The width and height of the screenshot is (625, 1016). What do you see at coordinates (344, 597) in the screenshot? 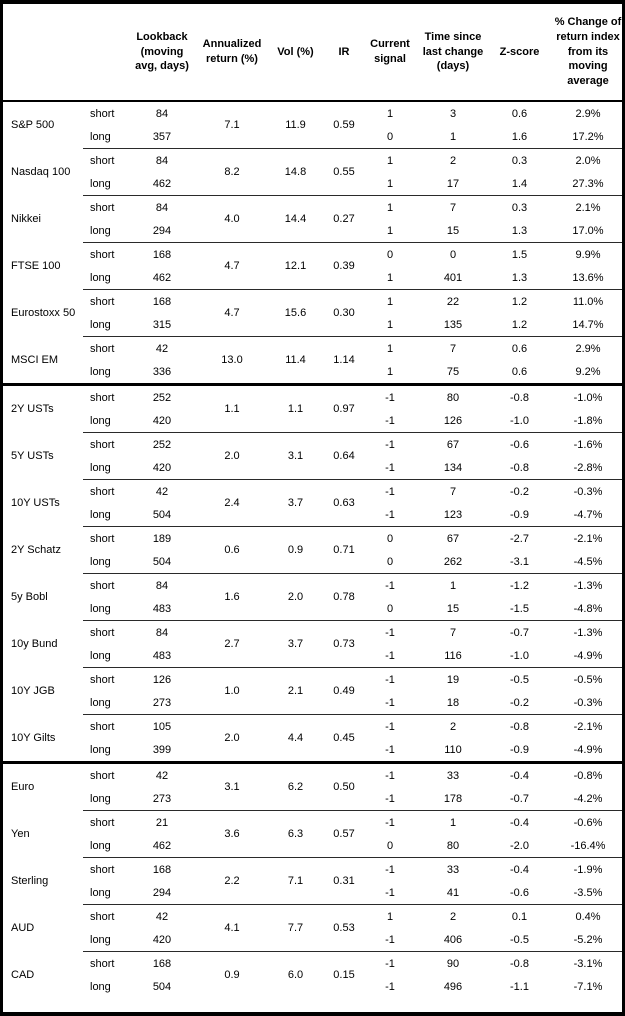
I see `ir-value: 0.78` at bounding box center [344, 597].